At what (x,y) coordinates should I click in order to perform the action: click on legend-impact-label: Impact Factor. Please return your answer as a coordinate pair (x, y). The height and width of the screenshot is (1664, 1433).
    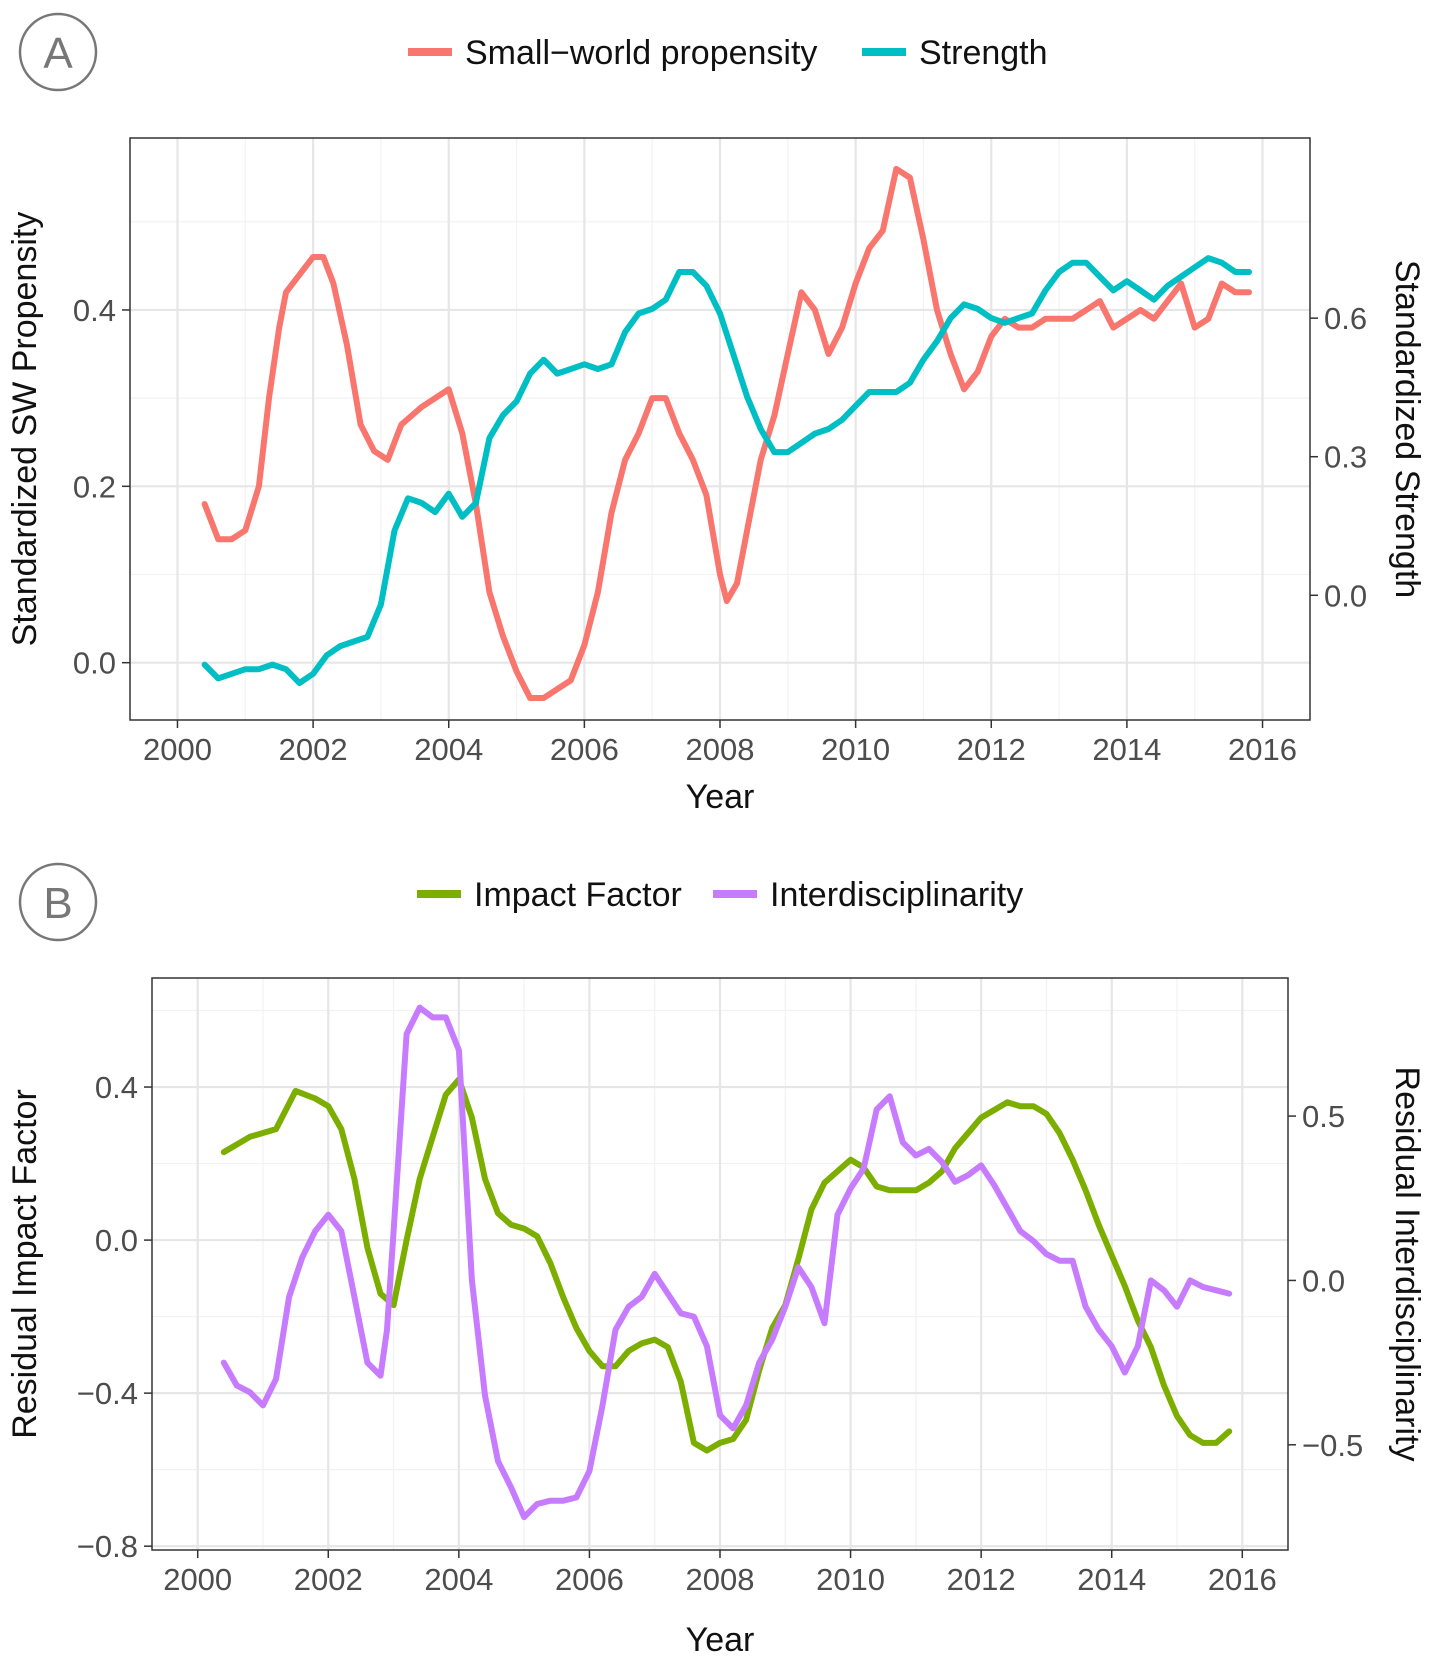
    Looking at the image, I should click on (578, 895).